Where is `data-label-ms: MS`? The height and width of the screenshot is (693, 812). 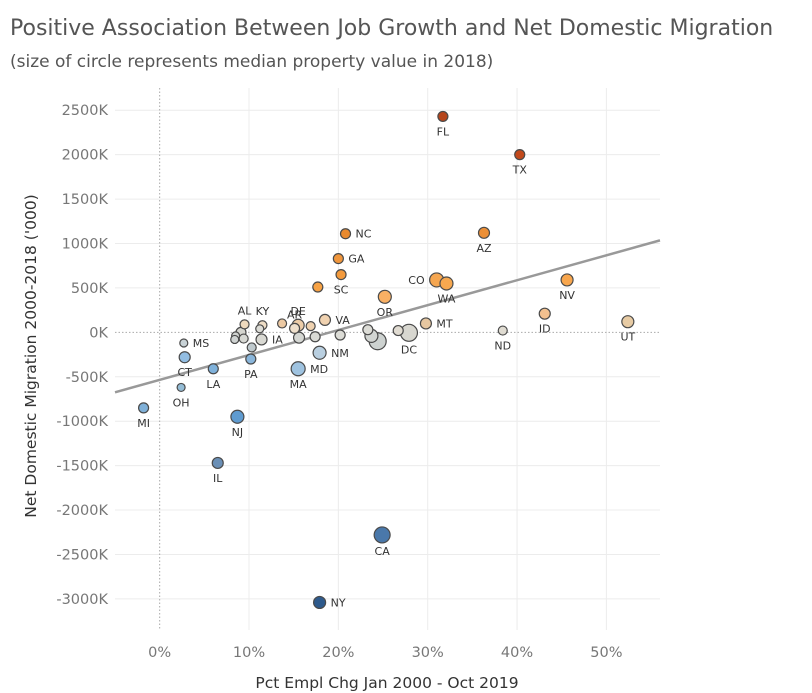
data-label-ms: MS is located at coordinates (201, 343).